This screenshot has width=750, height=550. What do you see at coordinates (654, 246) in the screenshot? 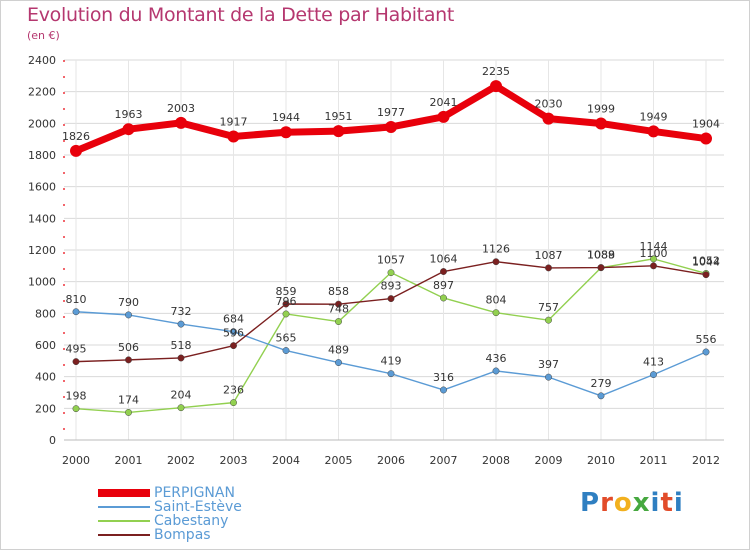
I see `data-label: 1144` at bounding box center [654, 246].